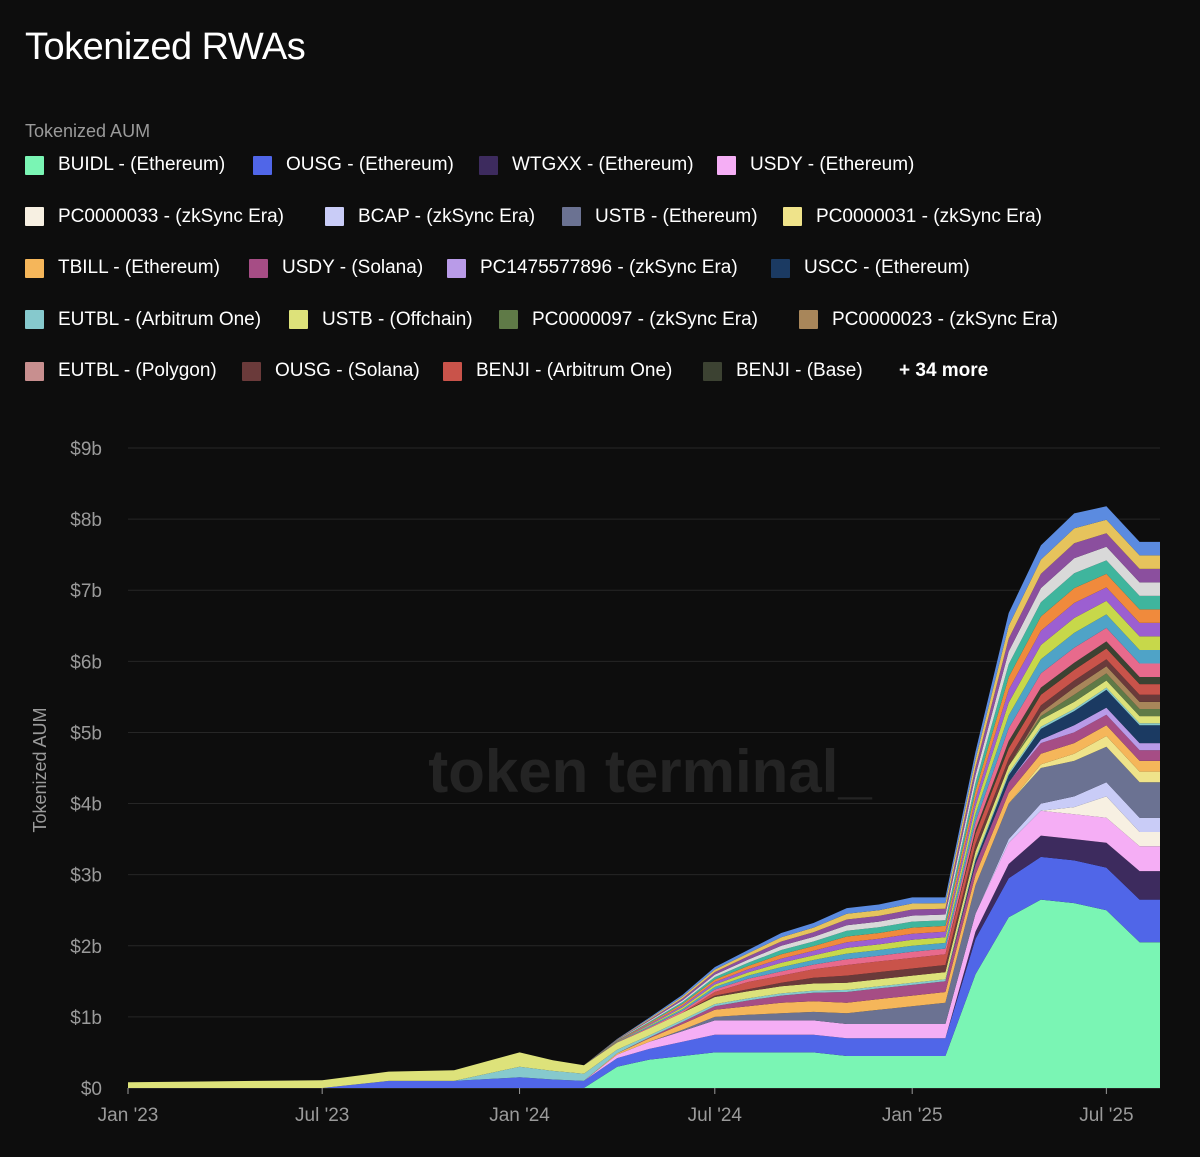 The width and height of the screenshot is (1200, 1157). I want to click on legend-item: PC0000031 - (zkSync Era), so click(912, 217).